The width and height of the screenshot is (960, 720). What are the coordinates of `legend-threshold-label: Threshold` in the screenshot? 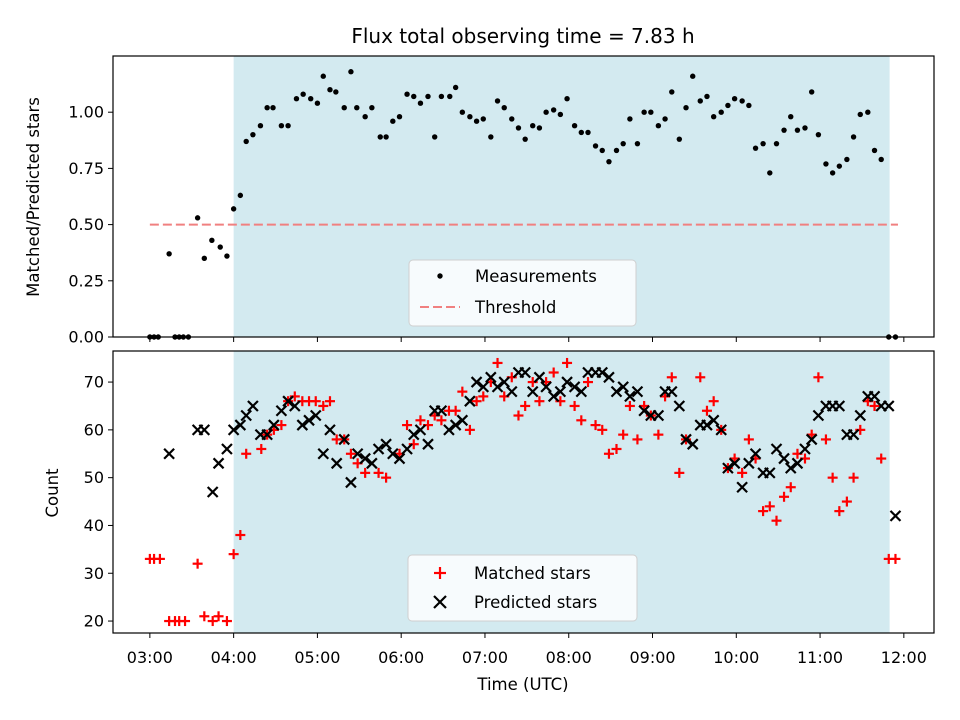 It's located at (515, 307).